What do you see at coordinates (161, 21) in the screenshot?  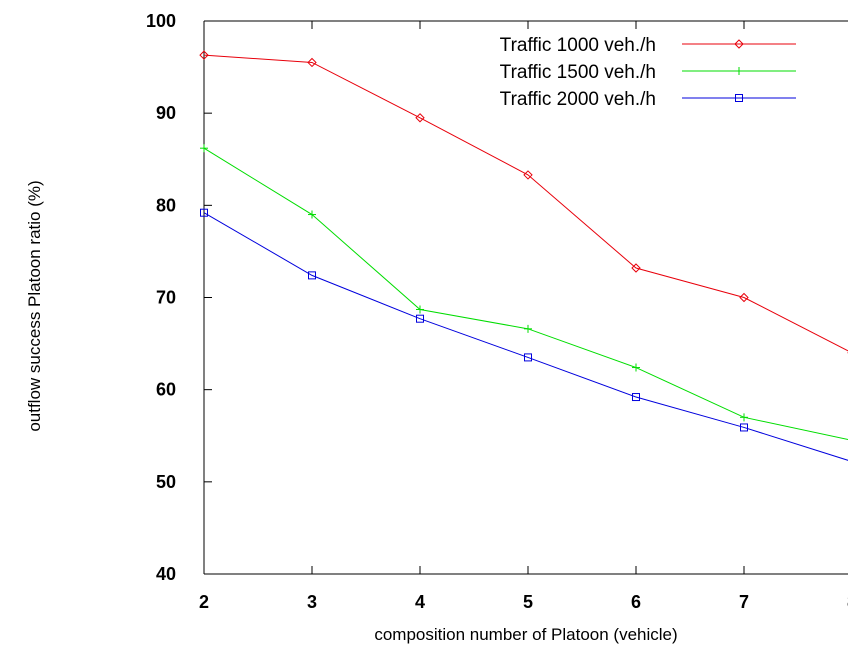 I see `y-tick-label: 100` at bounding box center [161, 21].